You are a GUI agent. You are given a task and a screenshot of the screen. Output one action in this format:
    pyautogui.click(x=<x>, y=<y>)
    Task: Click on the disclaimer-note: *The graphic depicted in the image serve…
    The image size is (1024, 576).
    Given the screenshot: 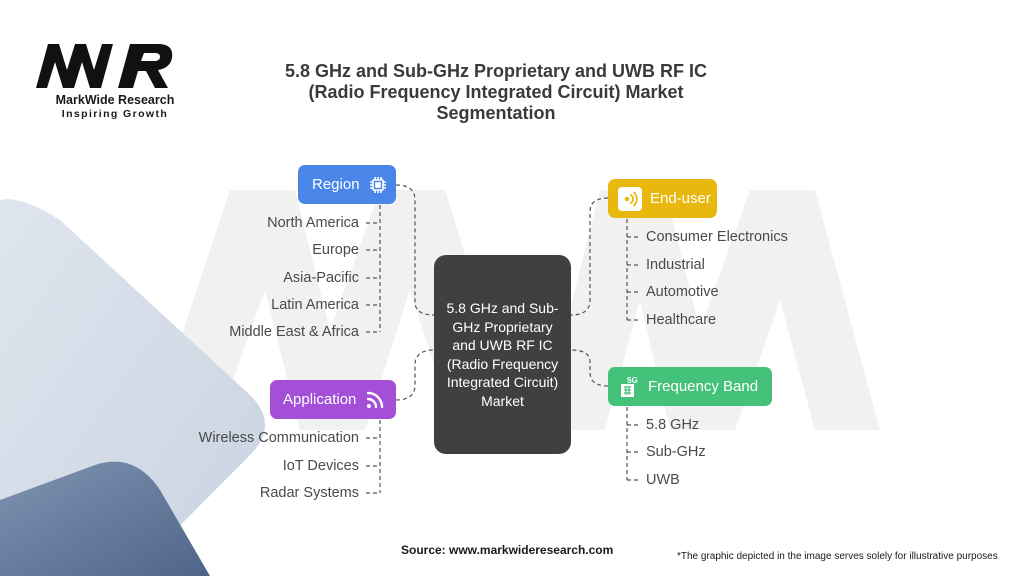 What is the action you would take?
    pyautogui.click(x=837, y=556)
    